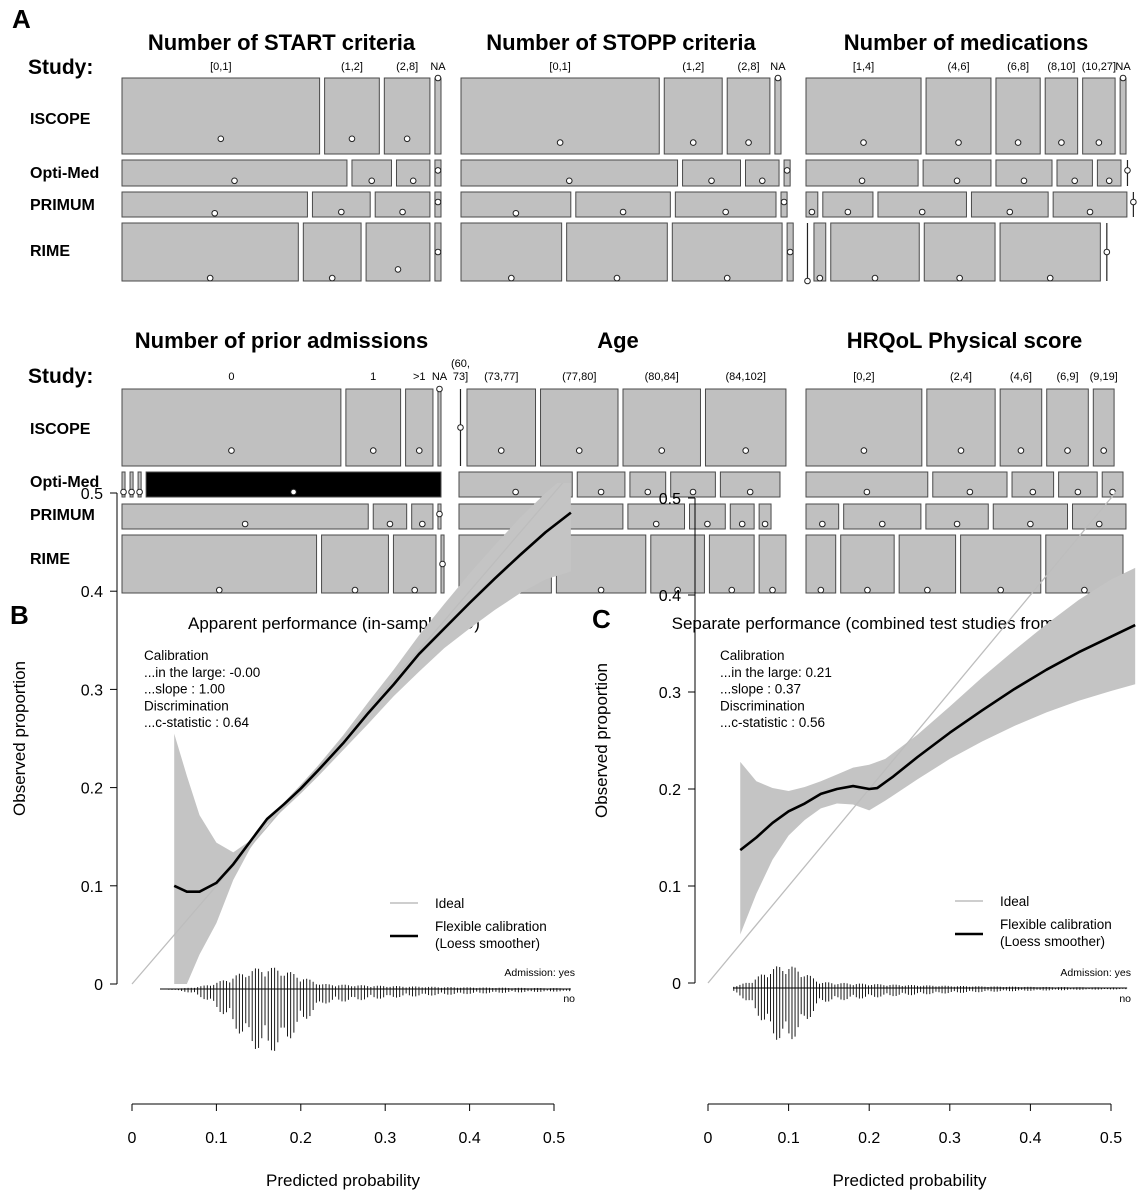 The height and width of the screenshot is (1193, 1146). I want to click on study-label-bottom: Study:, so click(60, 376).